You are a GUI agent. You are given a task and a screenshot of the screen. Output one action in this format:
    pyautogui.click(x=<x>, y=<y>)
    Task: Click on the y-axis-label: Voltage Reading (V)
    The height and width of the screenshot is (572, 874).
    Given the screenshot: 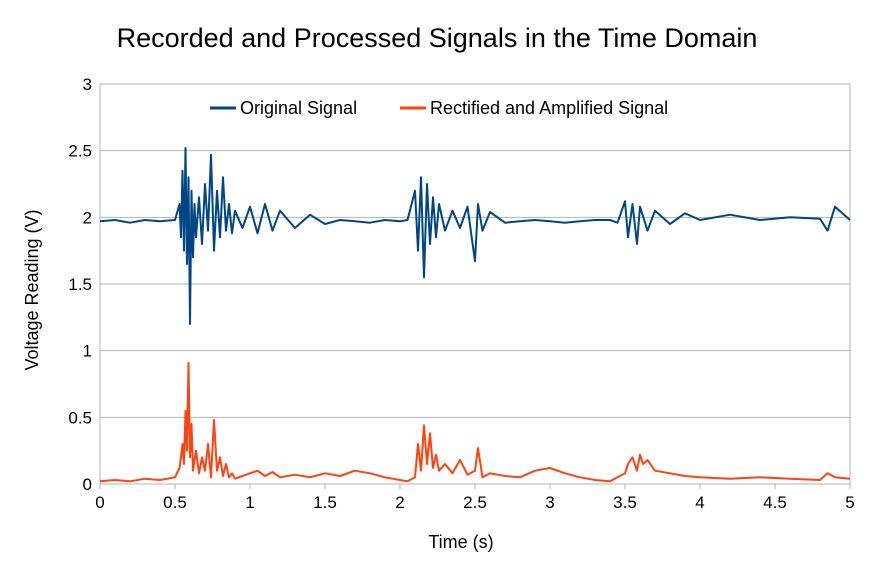 What is the action you would take?
    pyautogui.click(x=32, y=289)
    